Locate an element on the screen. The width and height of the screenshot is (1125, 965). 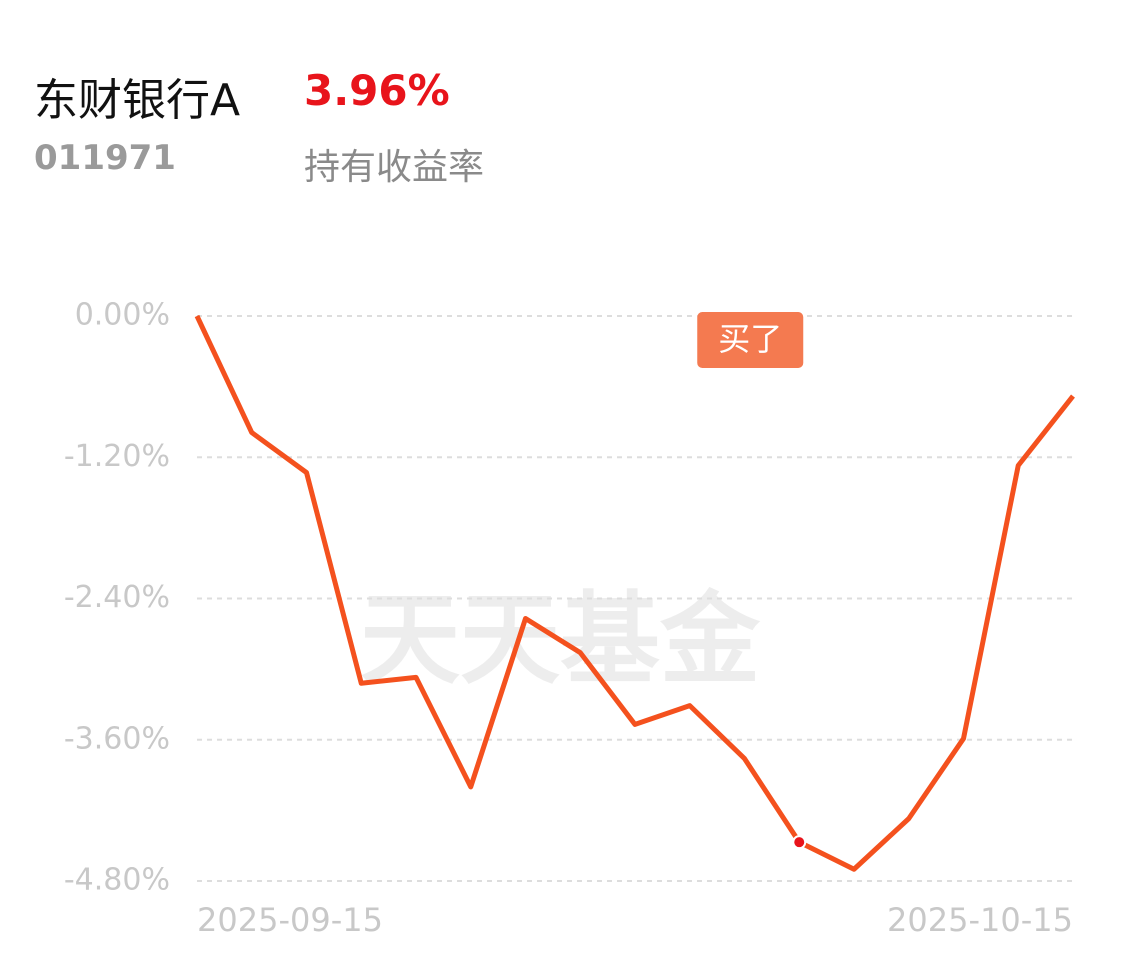
fund-name: 东财银行A is located at coordinates (137, 100).